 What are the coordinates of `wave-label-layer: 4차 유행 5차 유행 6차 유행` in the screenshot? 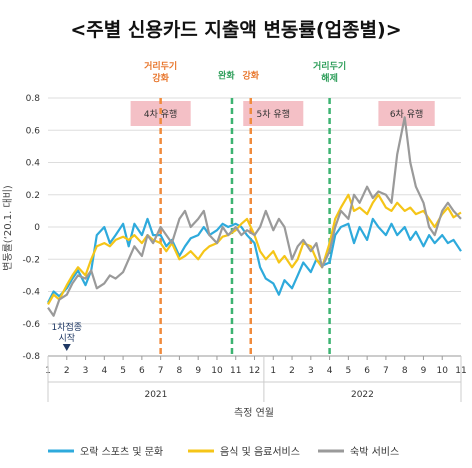 It's located at (282, 113).